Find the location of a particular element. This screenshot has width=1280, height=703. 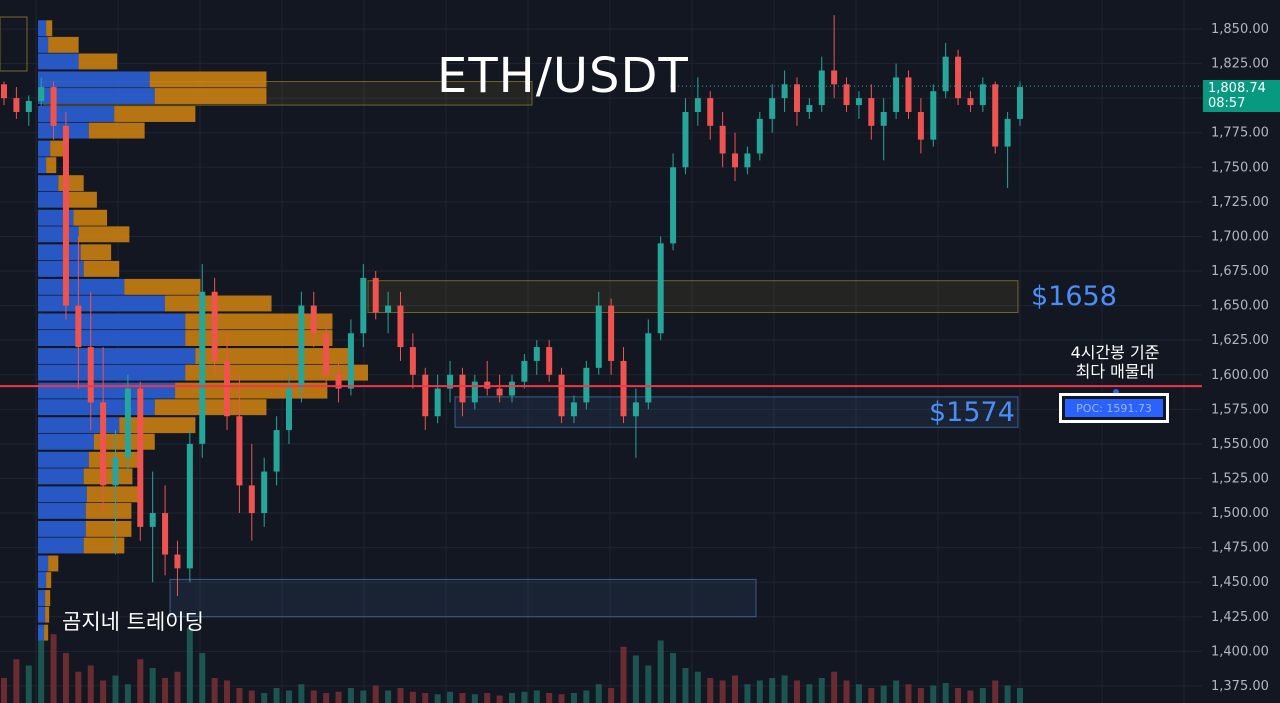

poc-annotation: 4시간봉 기준 최다 매물대 is located at coordinates (1115, 362).